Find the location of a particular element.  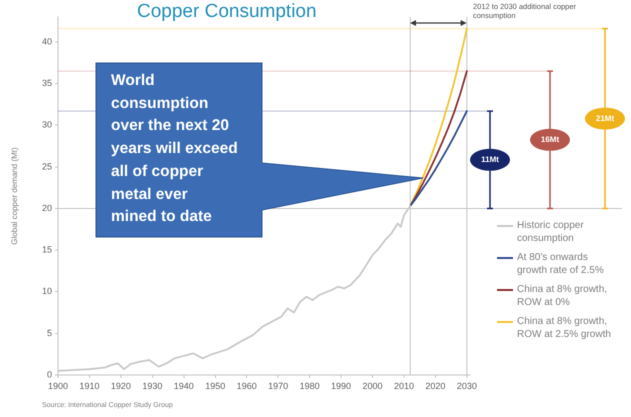

y-tick-label: 40 is located at coordinates (47, 41).